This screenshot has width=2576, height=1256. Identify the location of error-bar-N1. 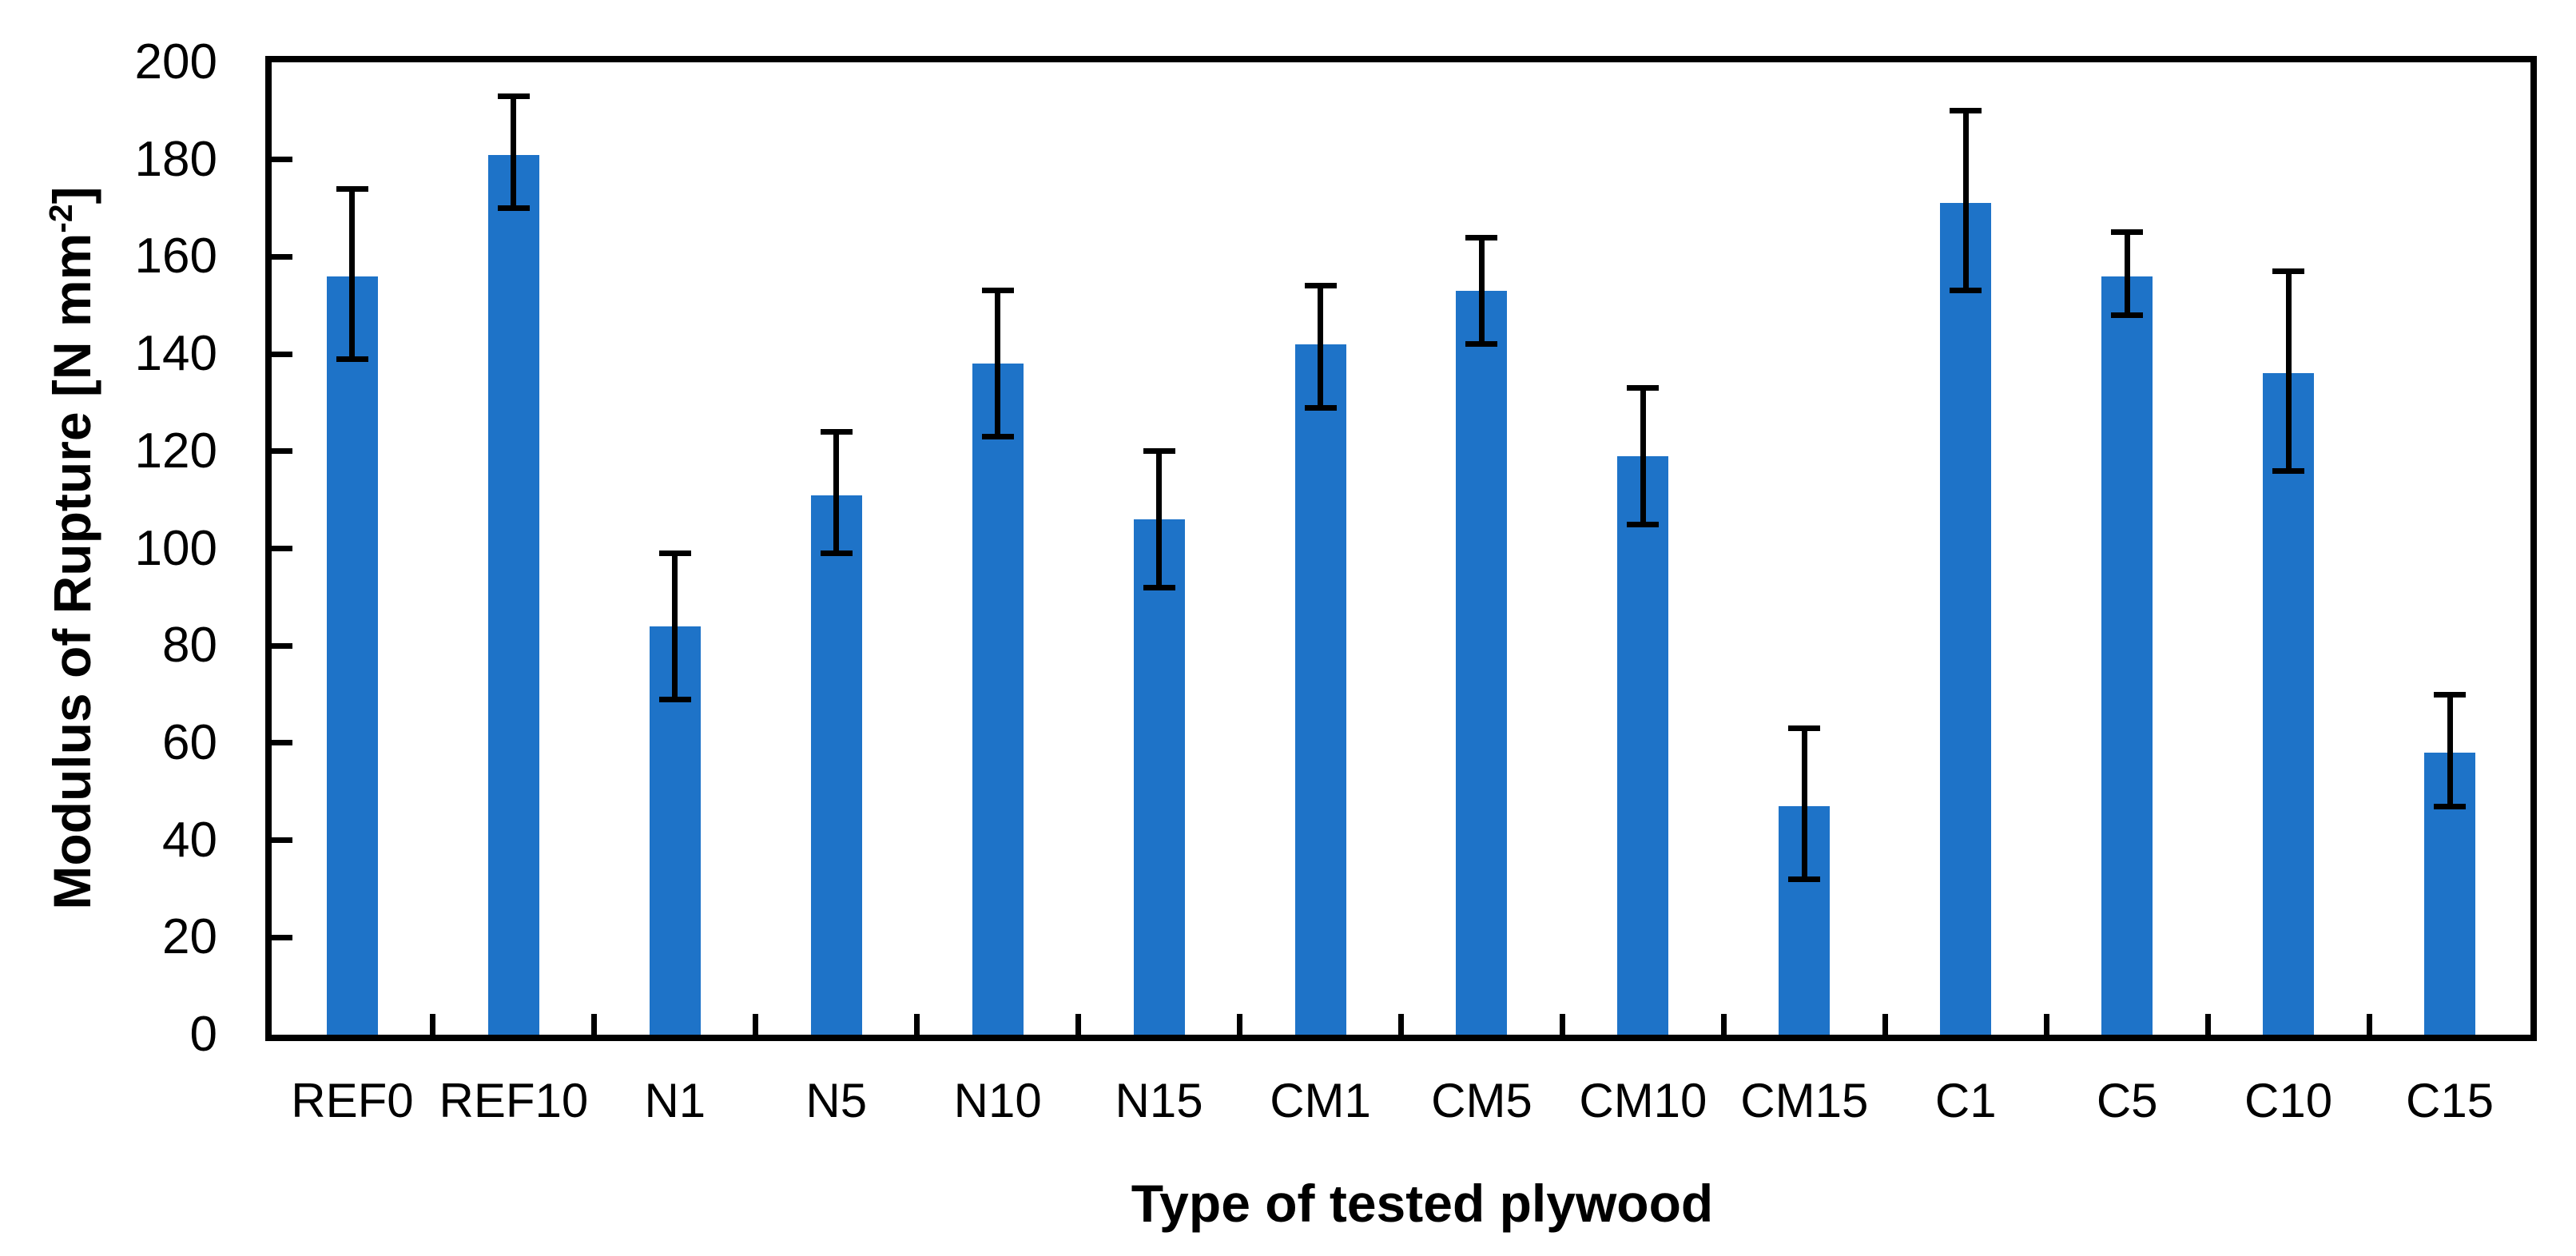
(675, 626).